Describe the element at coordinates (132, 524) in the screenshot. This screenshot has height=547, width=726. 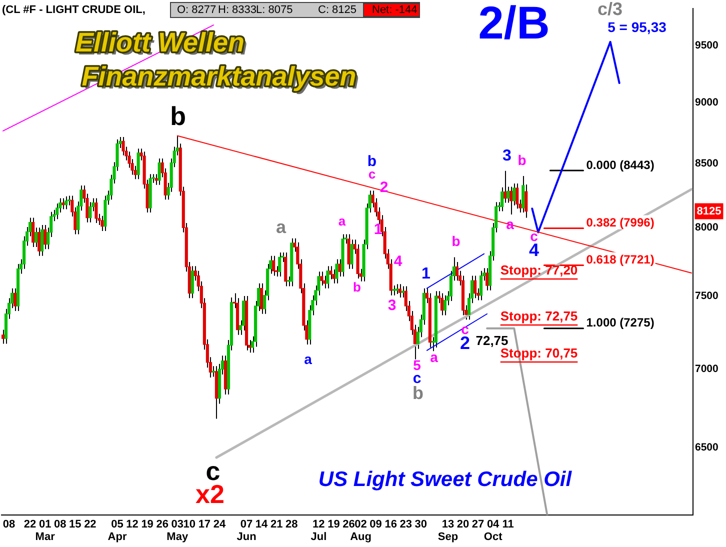
I see `x-tick-label: 12` at that location.